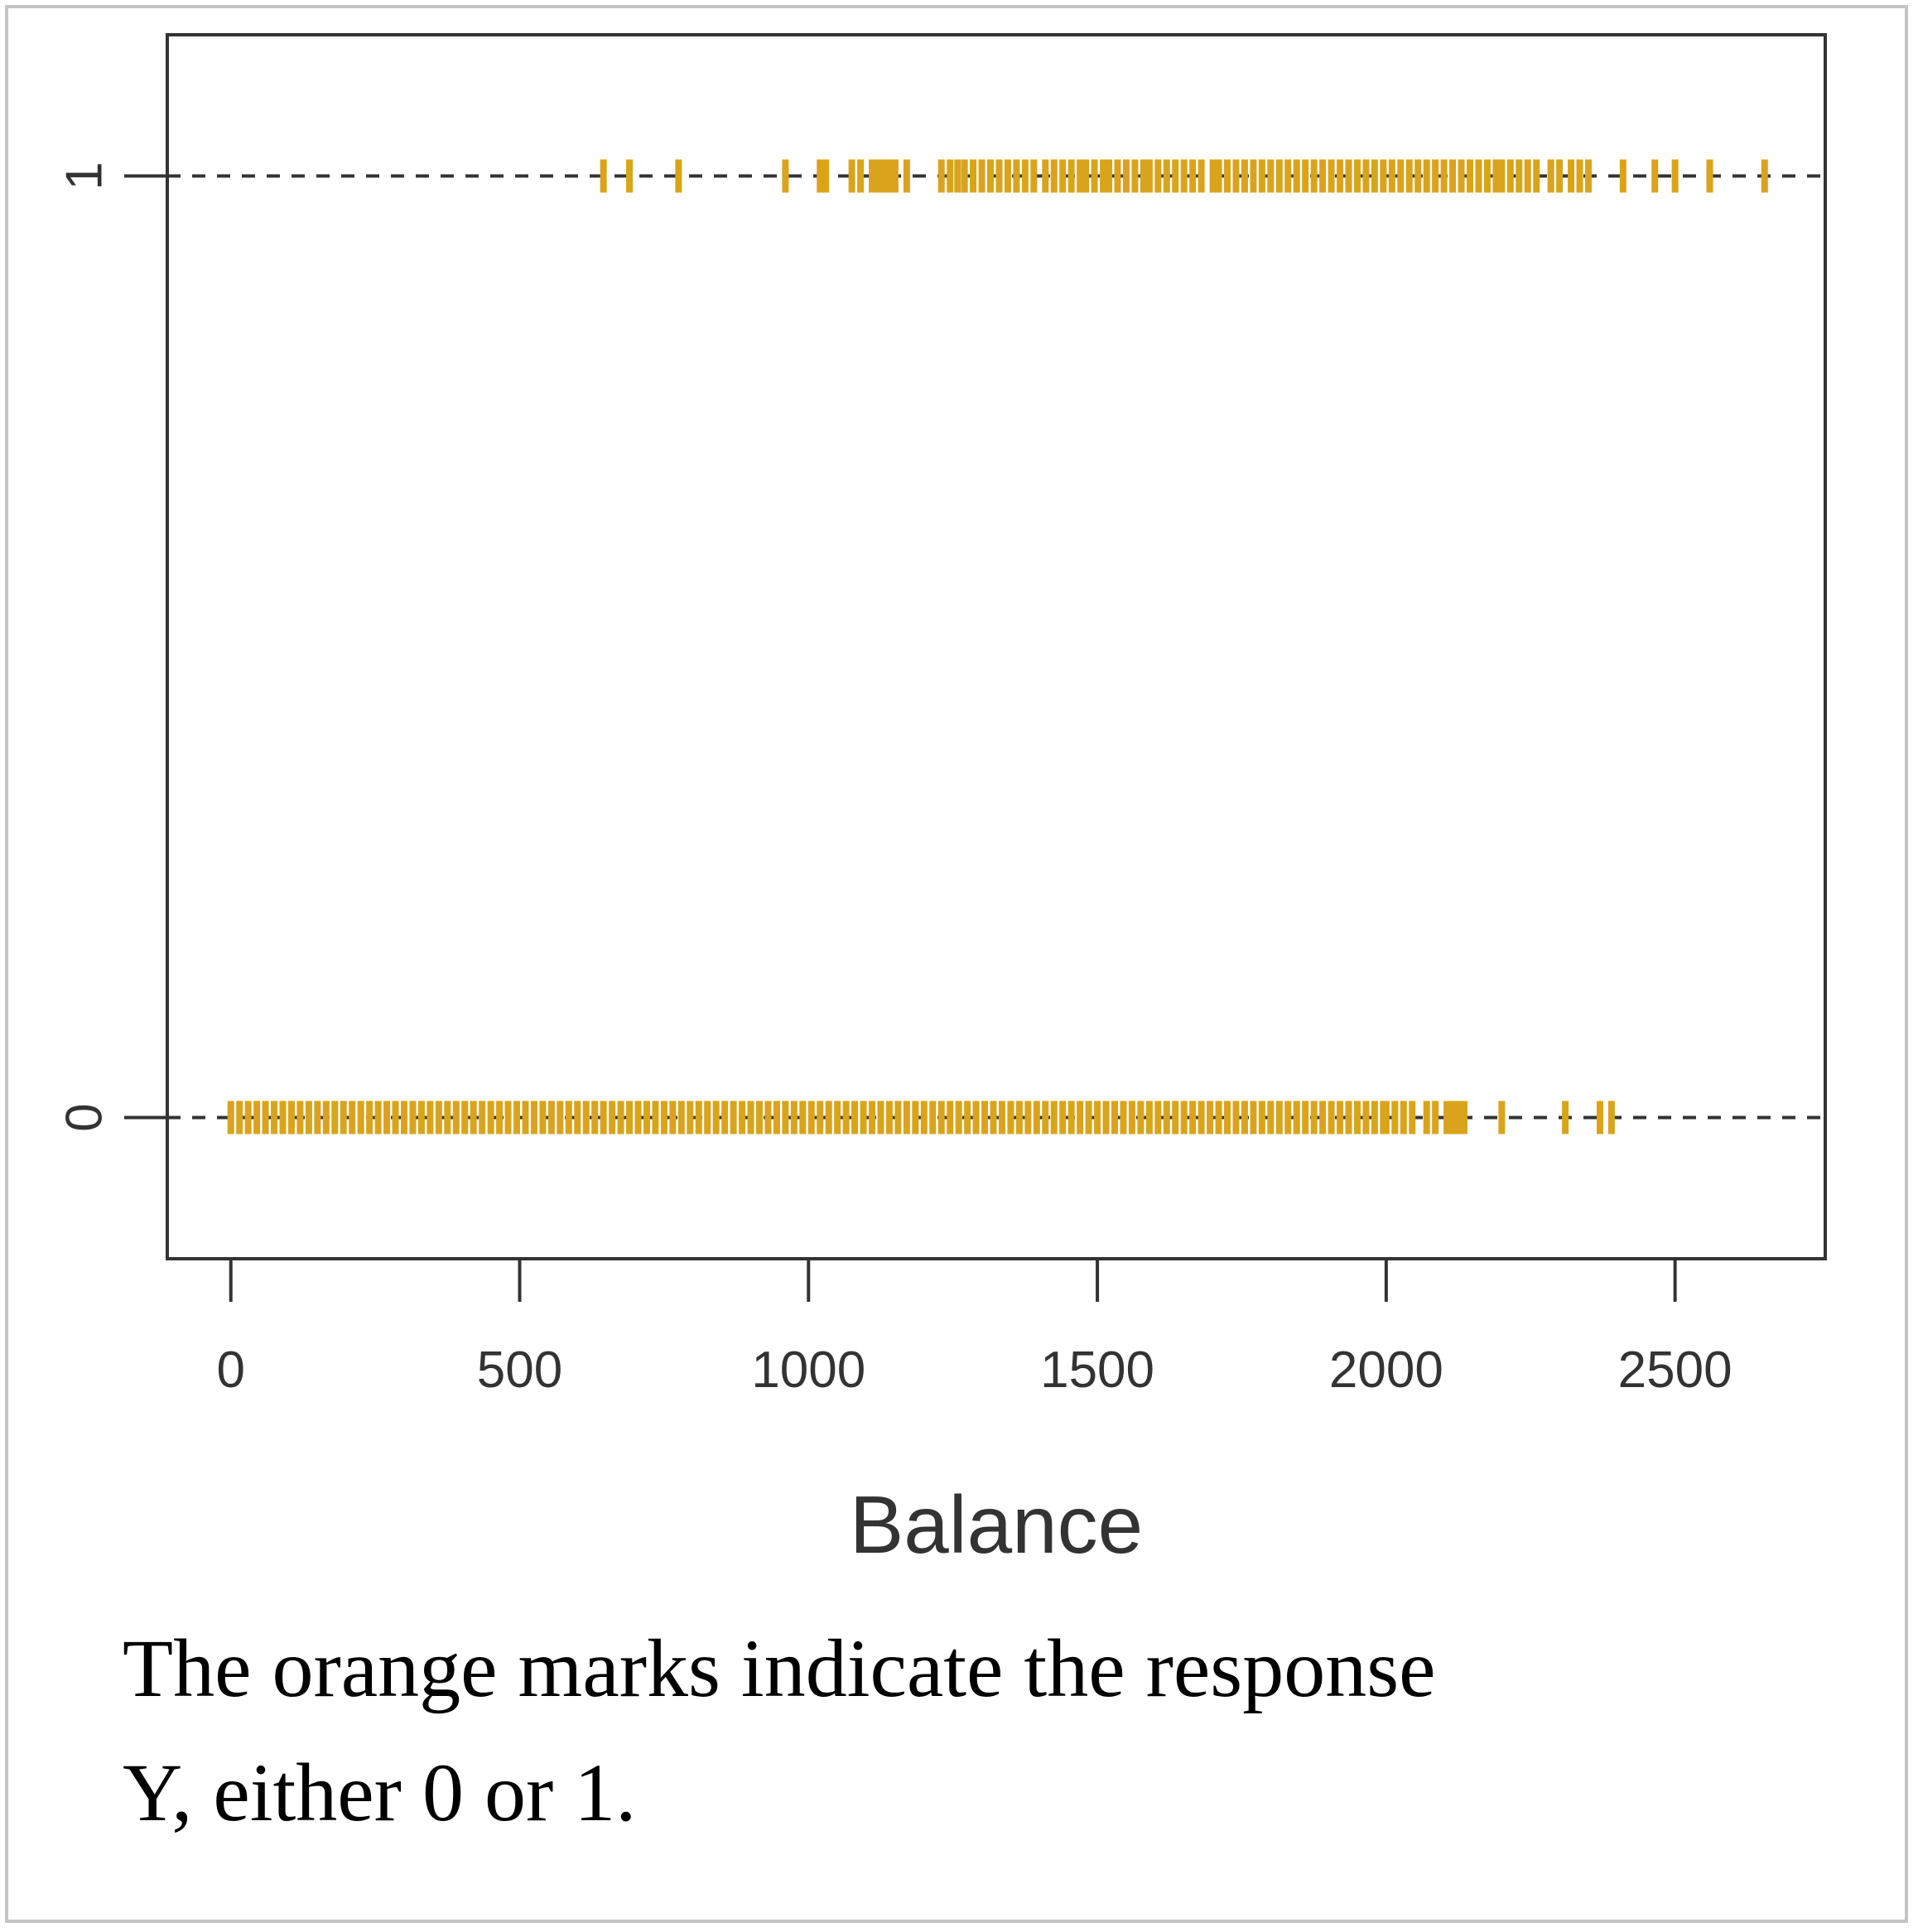  I want to click on x-tick-label: 1500, so click(1097, 1370).